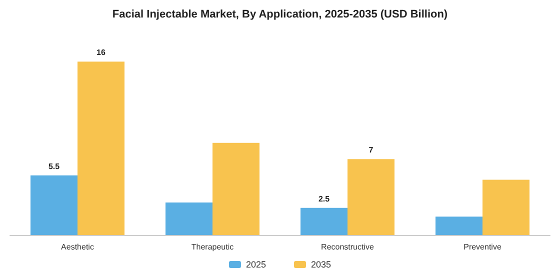 The height and width of the screenshot is (280, 560). I want to click on x-tick-label: Therapeutic, so click(212, 247).